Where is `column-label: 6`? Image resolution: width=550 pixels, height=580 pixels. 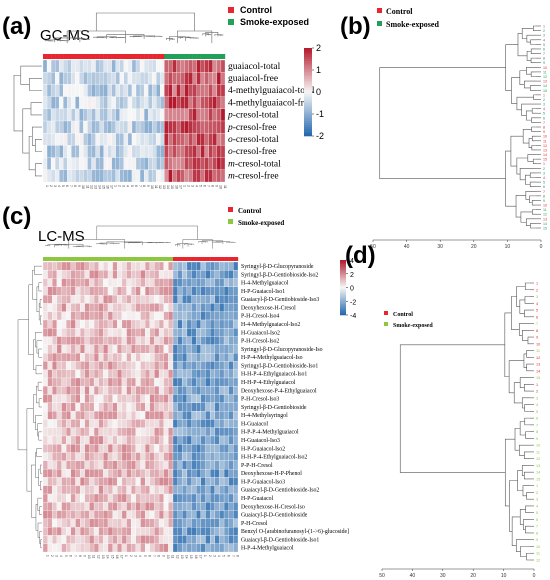 column-label: 6 is located at coordinates (149, 556).